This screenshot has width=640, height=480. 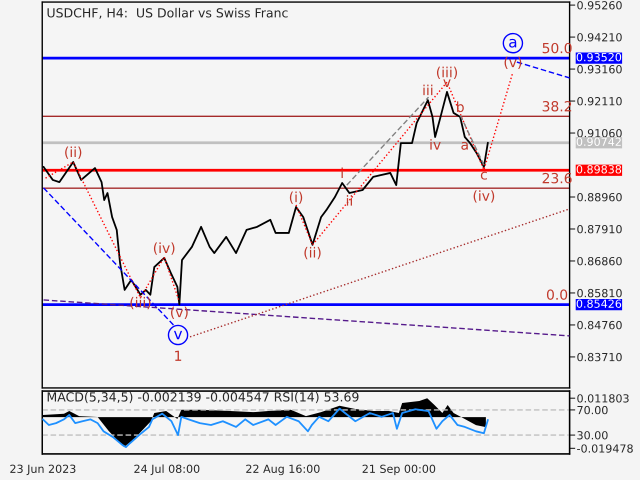 I want to click on x-tick-label: 23 Jun 2023, so click(x=43, y=470).